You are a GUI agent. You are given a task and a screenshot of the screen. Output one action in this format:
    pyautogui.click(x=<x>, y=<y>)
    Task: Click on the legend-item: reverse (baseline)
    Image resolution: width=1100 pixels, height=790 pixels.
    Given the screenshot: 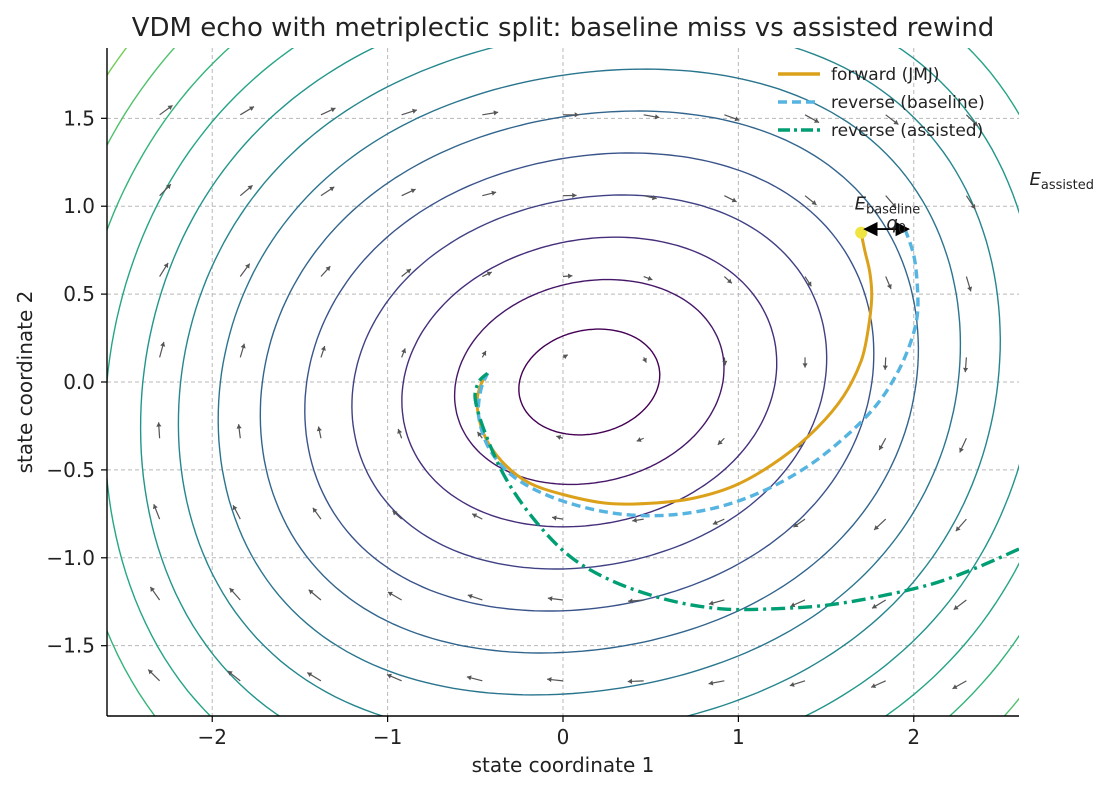 What is the action you would take?
    pyautogui.click(x=881, y=103)
    